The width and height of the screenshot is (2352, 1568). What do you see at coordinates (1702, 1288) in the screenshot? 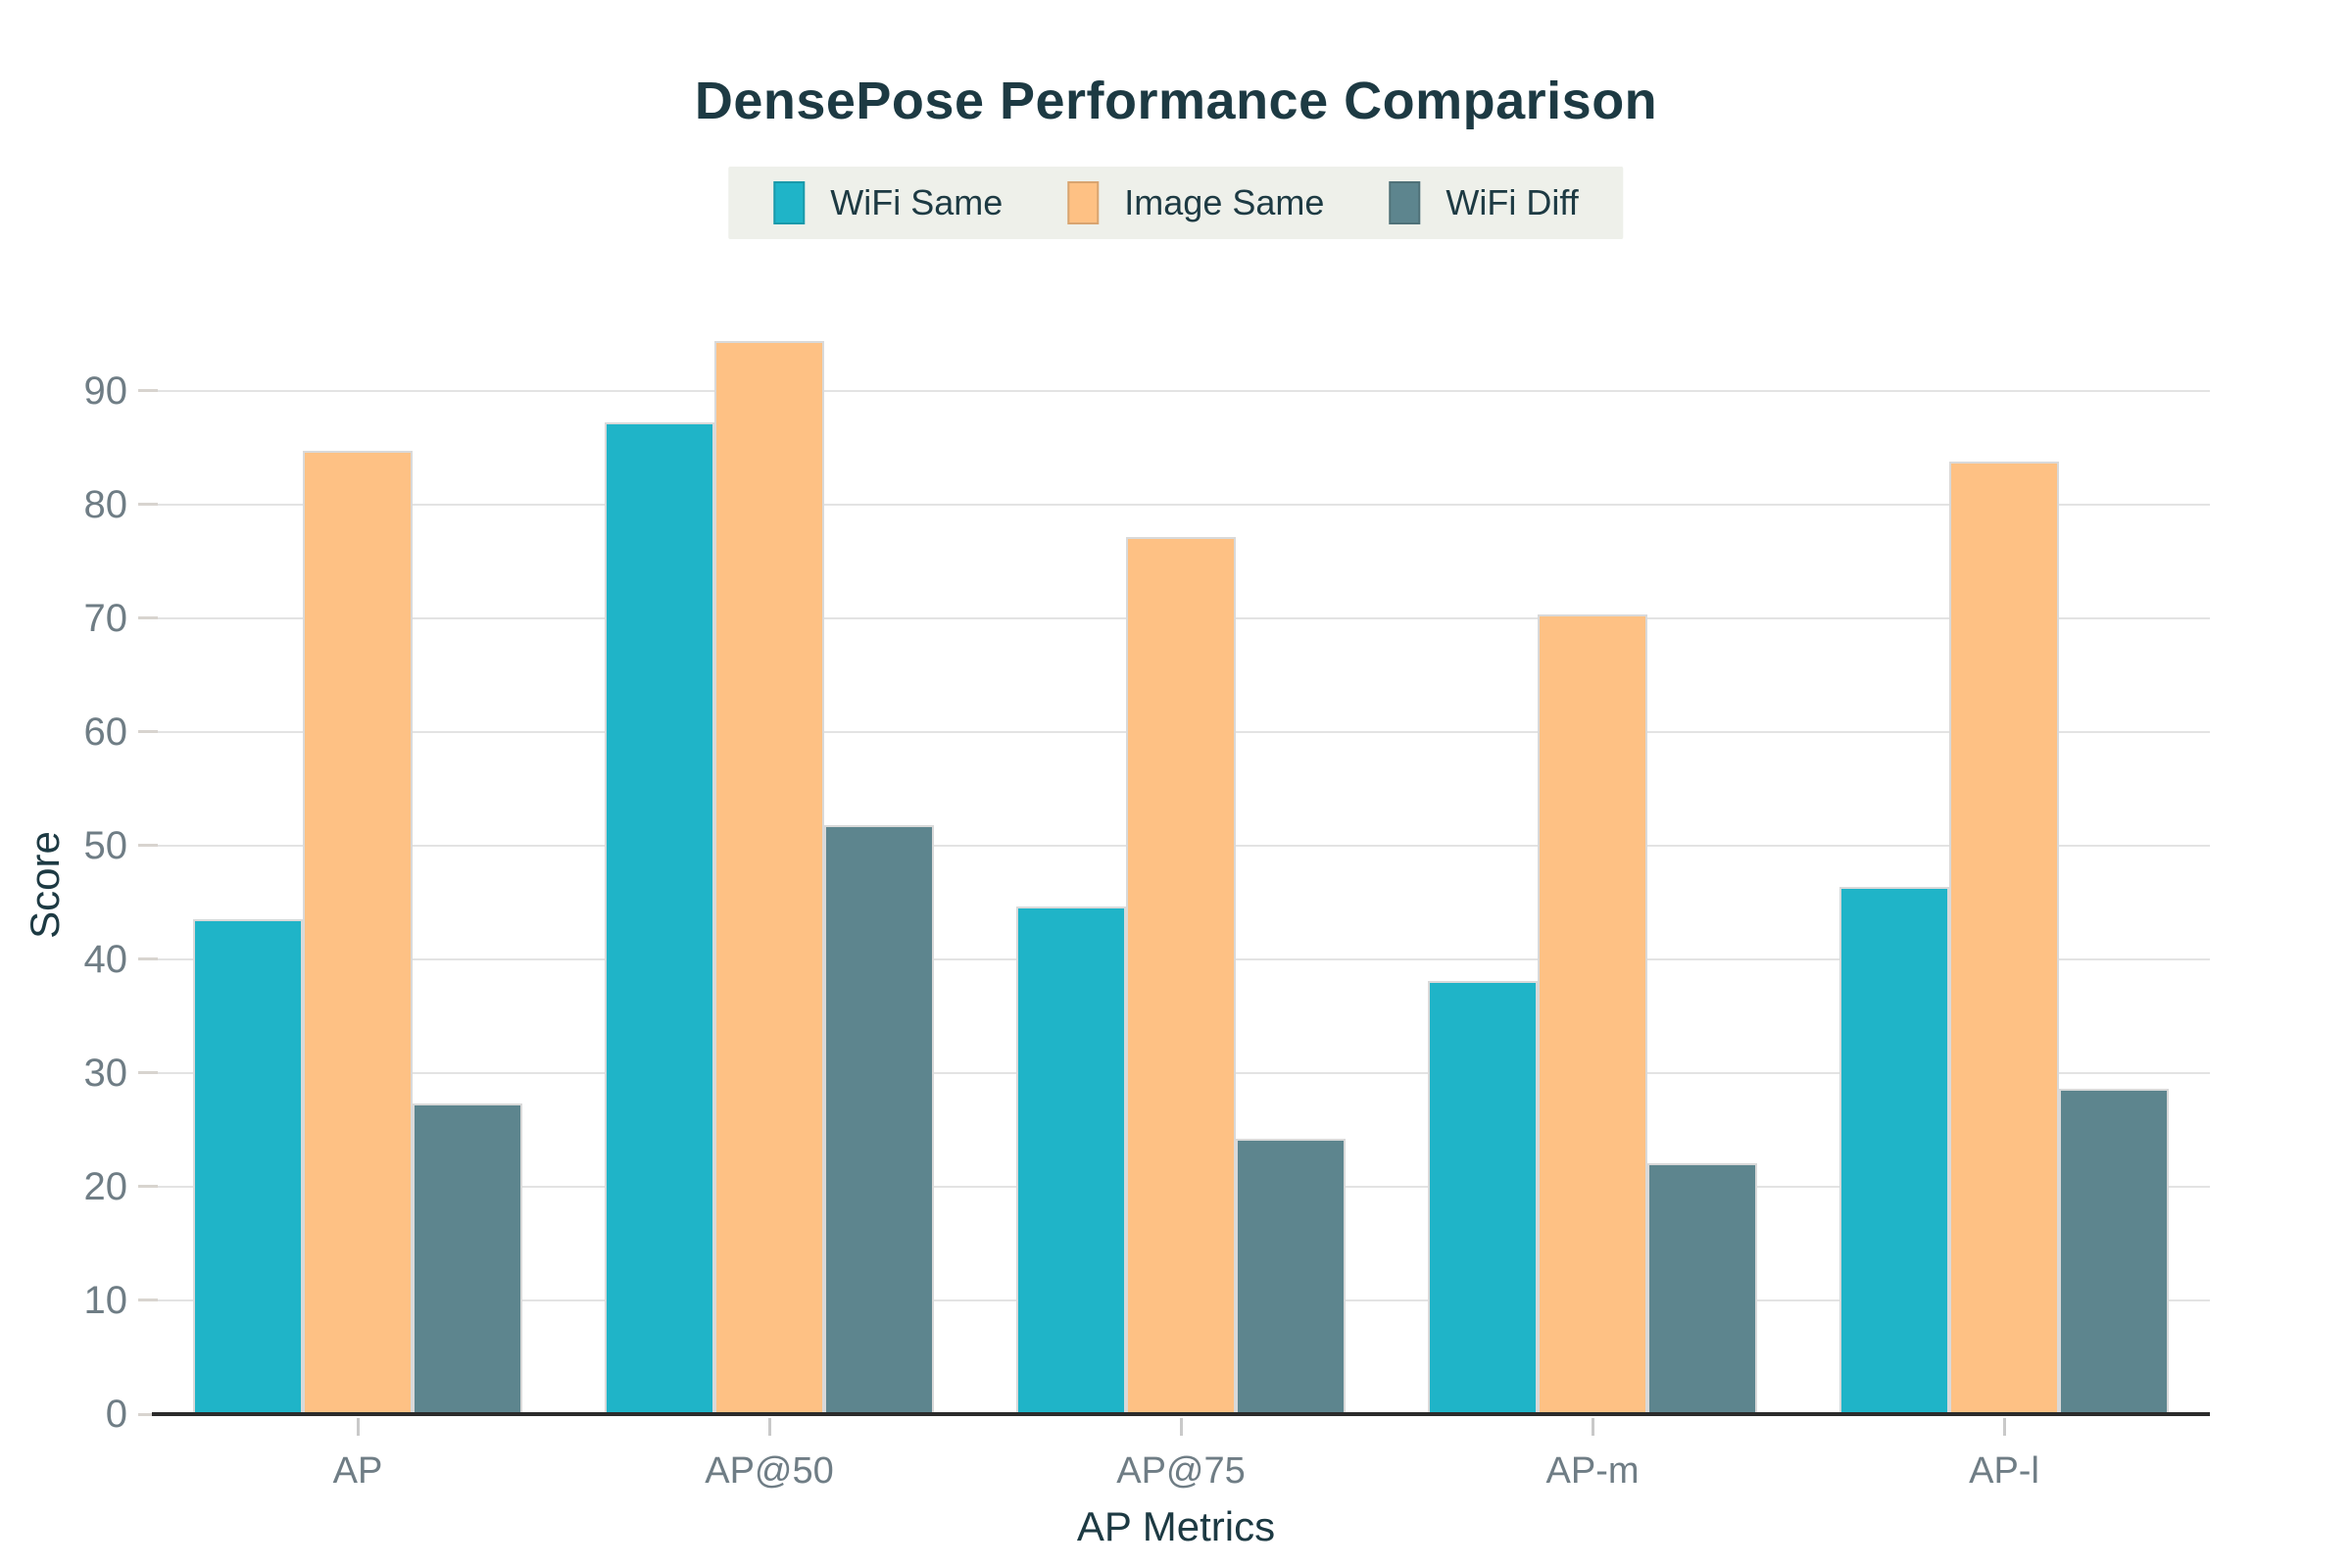
I see `bar-wifi-diff-ap-m` at bounding box center [1702, 1288].